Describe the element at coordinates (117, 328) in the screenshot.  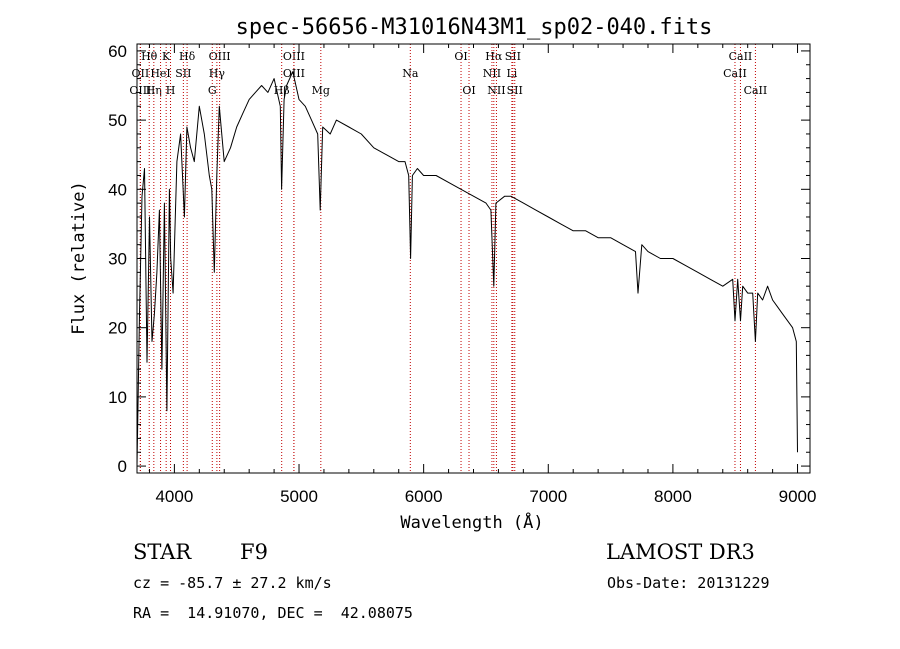
I see `y-tick-label-2: 20` at that location.